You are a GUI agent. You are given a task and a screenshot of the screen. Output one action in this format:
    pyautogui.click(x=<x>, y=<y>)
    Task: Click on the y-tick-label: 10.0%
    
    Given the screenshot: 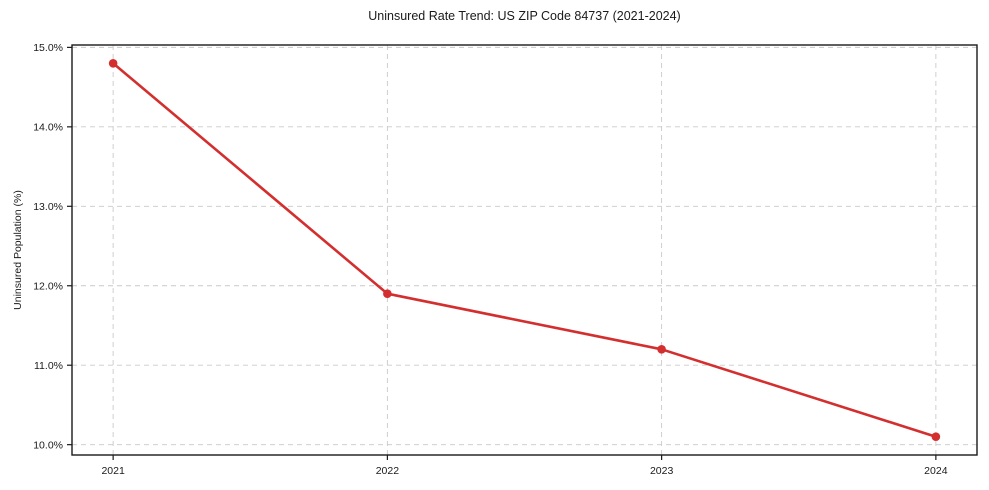 What is the action you would take?
    pyautogui.click(x=48, y=445)
    